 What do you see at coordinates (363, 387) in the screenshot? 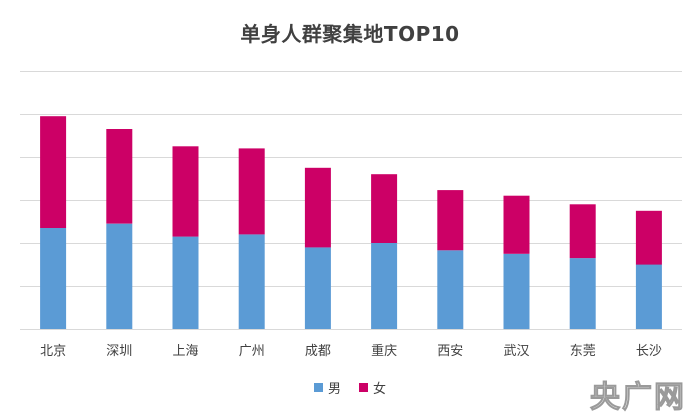
I see `legend-swatch-female` at bounding box center [363, 387].